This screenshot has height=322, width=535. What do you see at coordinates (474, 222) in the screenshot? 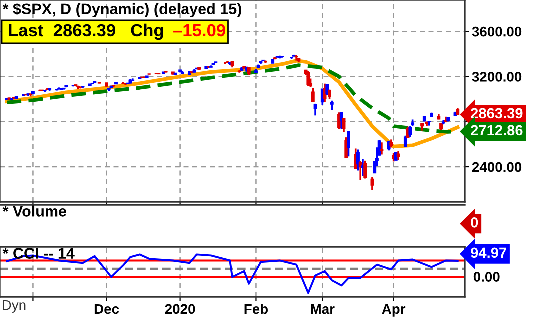
I see `text: 0` at bounding box center [474, 222].